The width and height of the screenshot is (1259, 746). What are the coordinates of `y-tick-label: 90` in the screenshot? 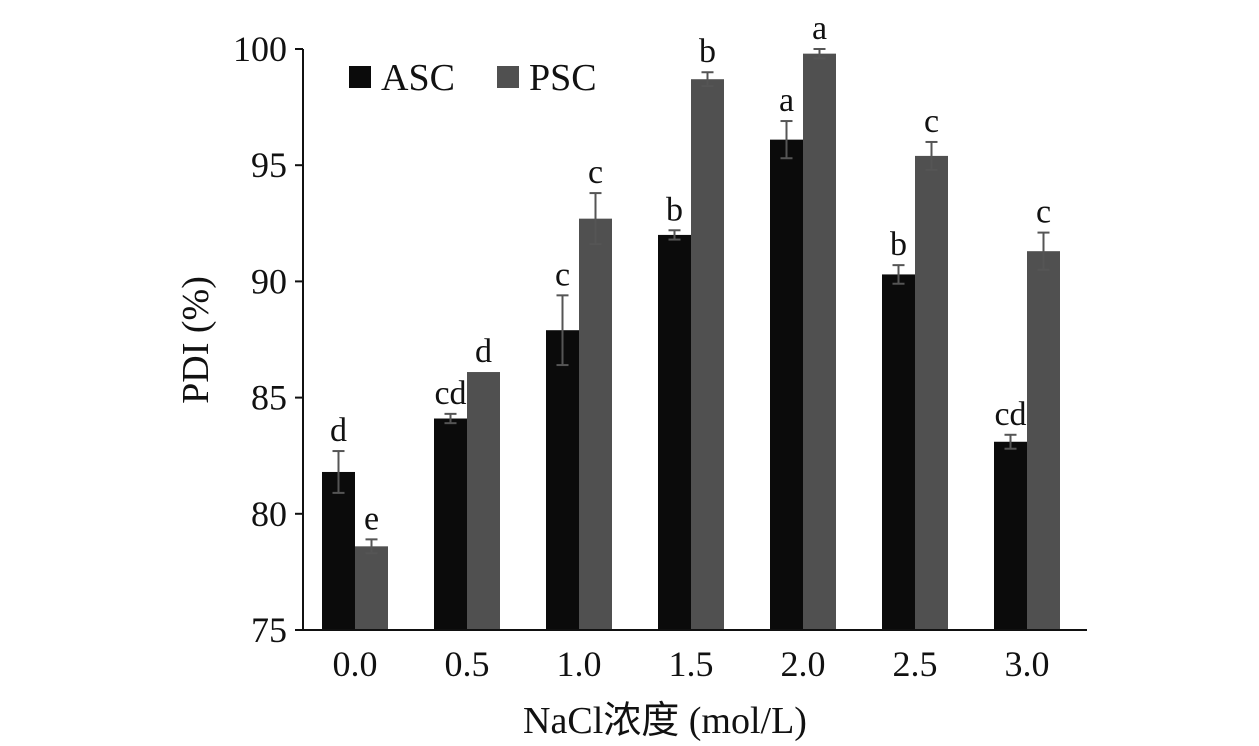 It's located at (269, 281).